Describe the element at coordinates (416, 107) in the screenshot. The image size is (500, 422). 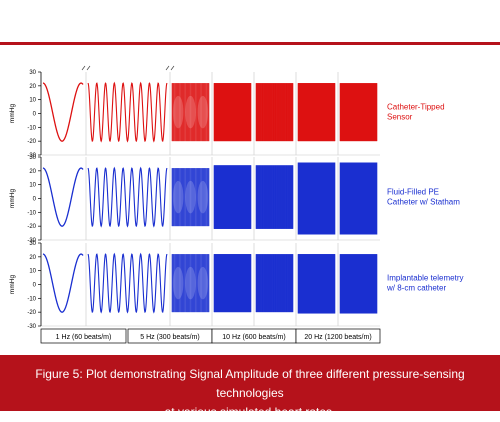
I see `series-label-line: Catheter-Tipped` at that location.